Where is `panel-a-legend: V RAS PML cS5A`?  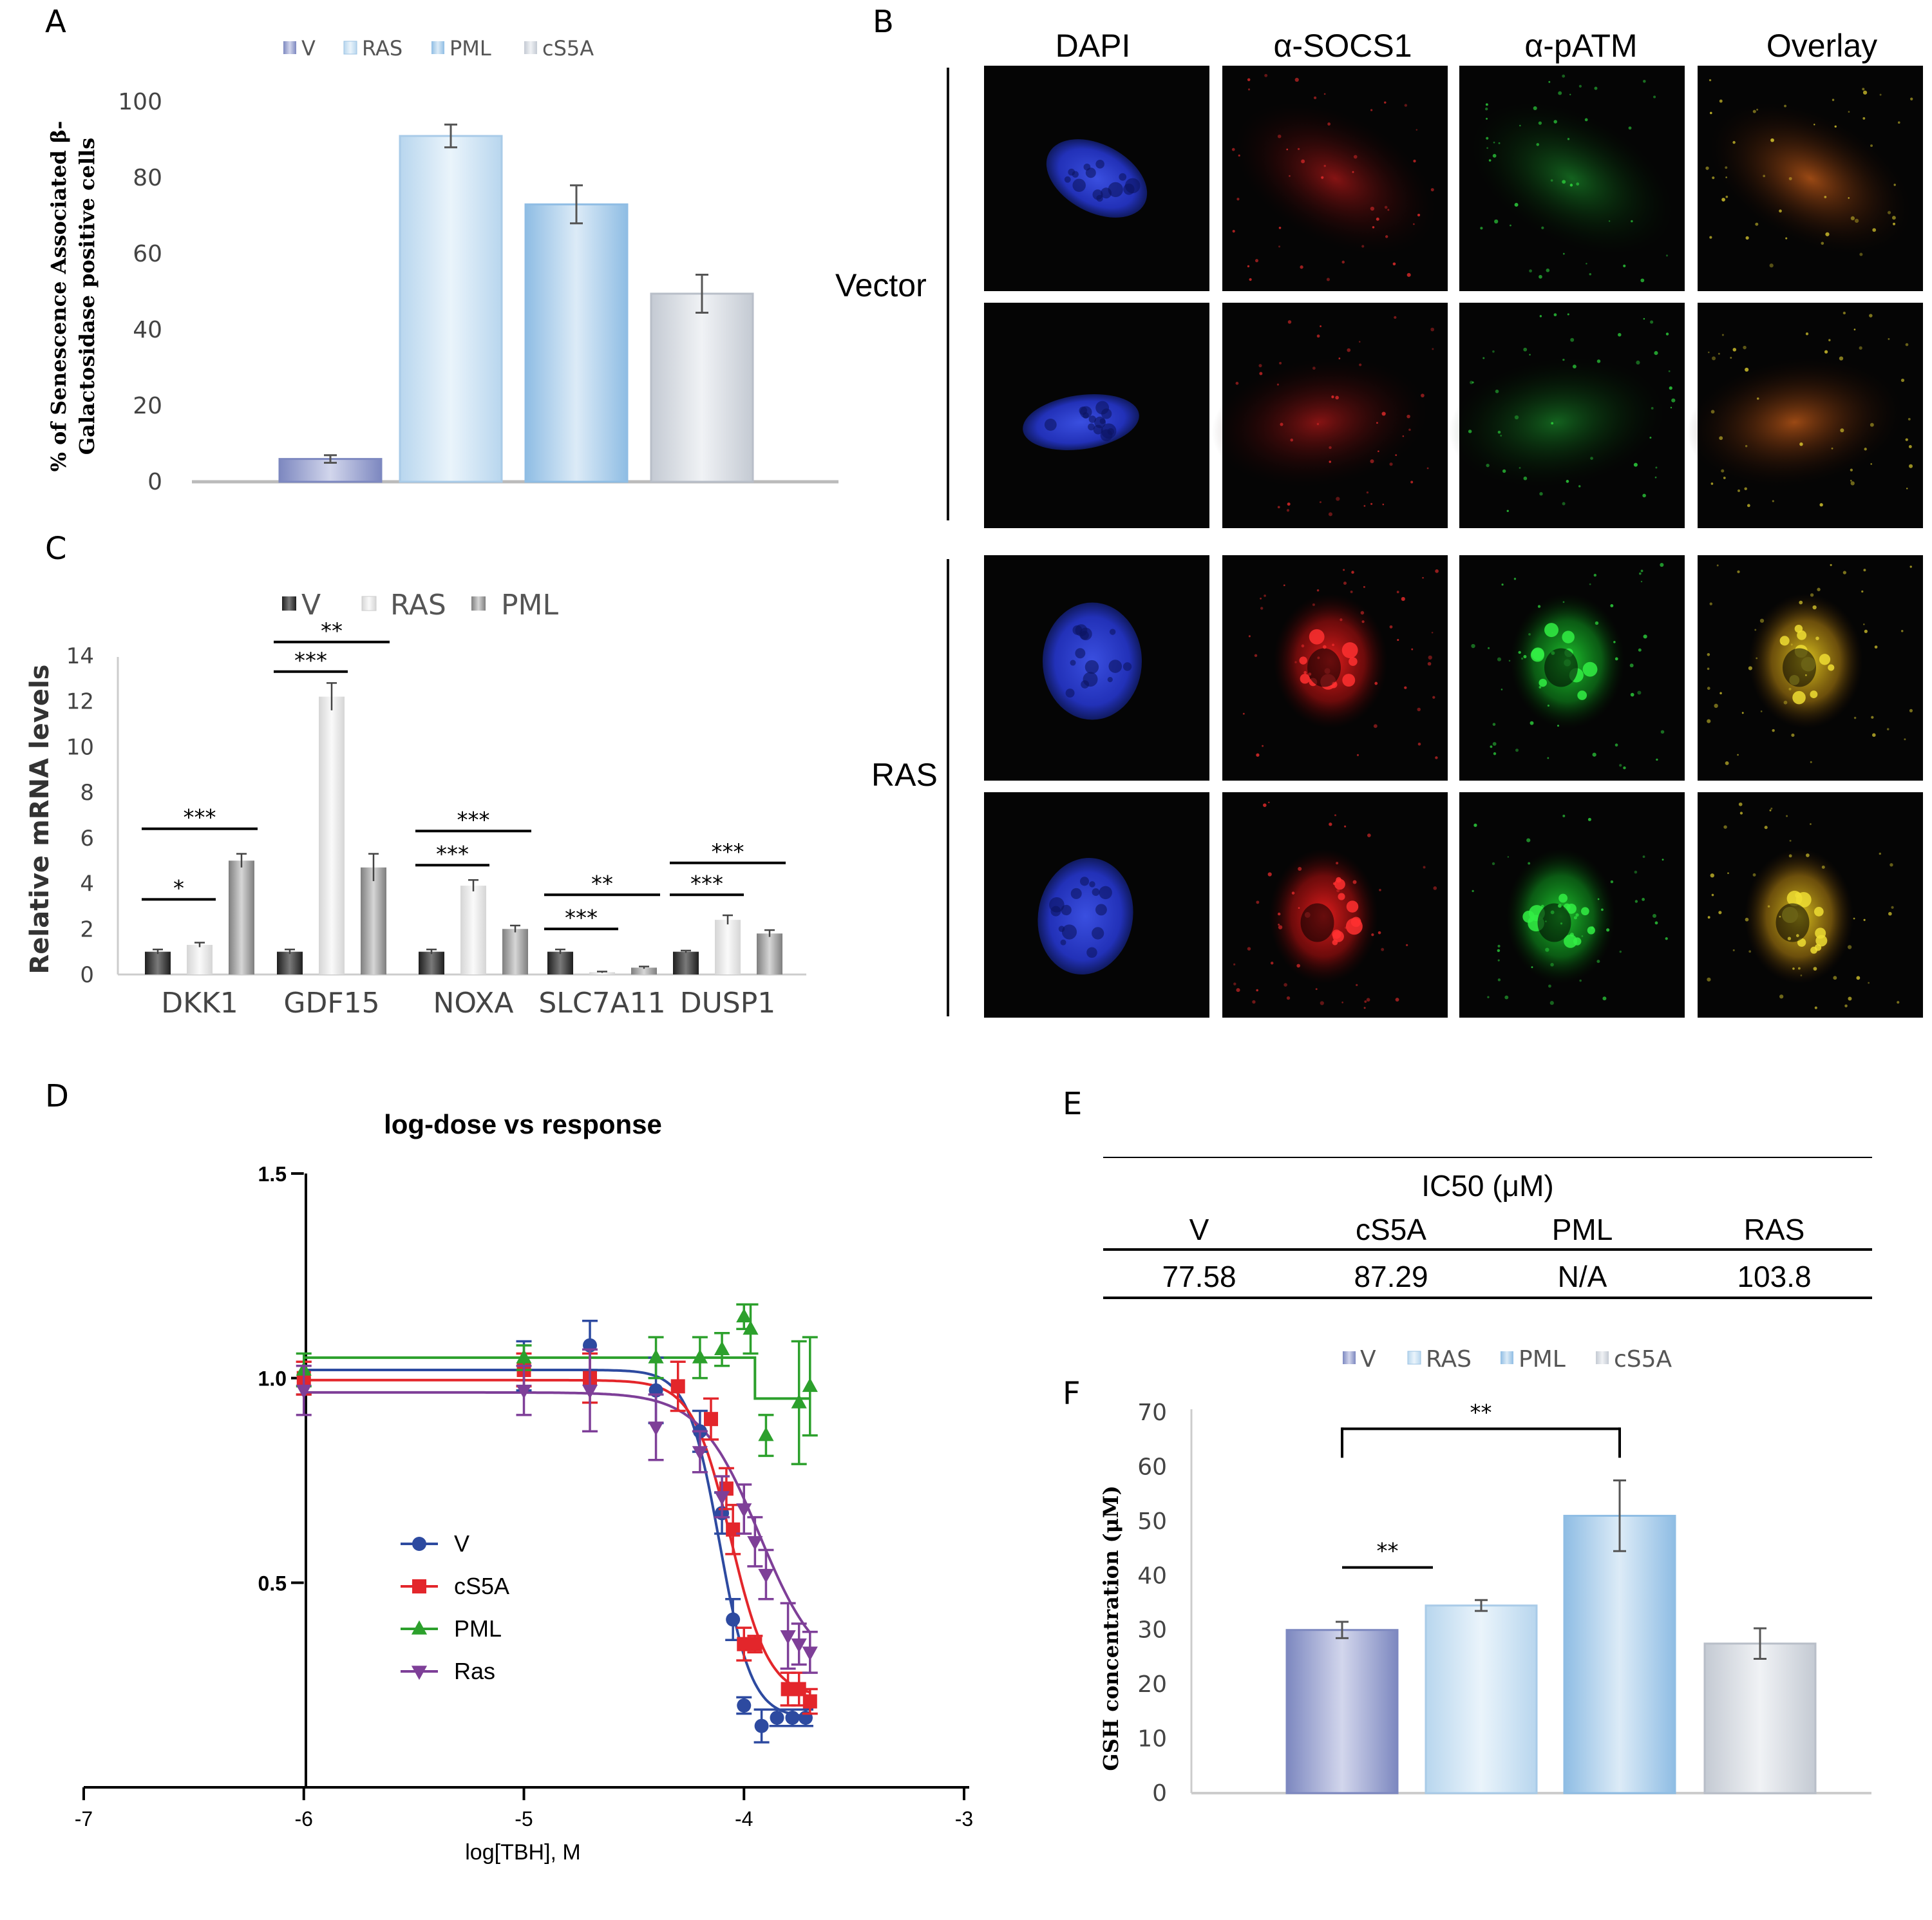
panel-a-legend: V RAS PML cS5A is located at coordinates (438, 48).